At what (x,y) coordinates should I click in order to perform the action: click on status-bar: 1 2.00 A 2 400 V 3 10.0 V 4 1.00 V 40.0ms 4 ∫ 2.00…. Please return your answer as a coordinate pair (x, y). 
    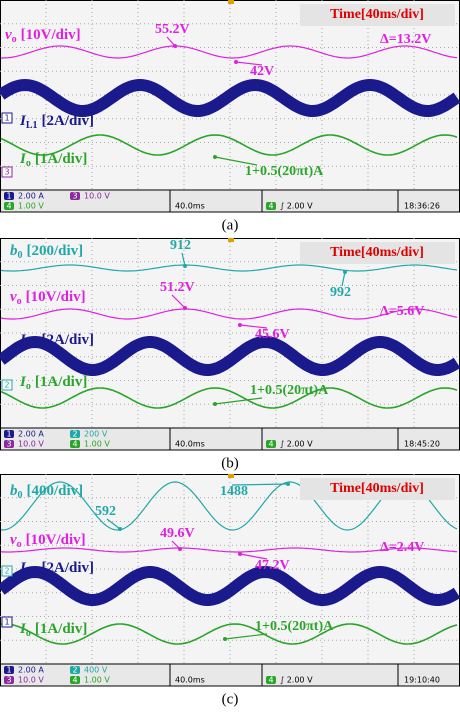
    Looking at the image, I should click on (230, 675).